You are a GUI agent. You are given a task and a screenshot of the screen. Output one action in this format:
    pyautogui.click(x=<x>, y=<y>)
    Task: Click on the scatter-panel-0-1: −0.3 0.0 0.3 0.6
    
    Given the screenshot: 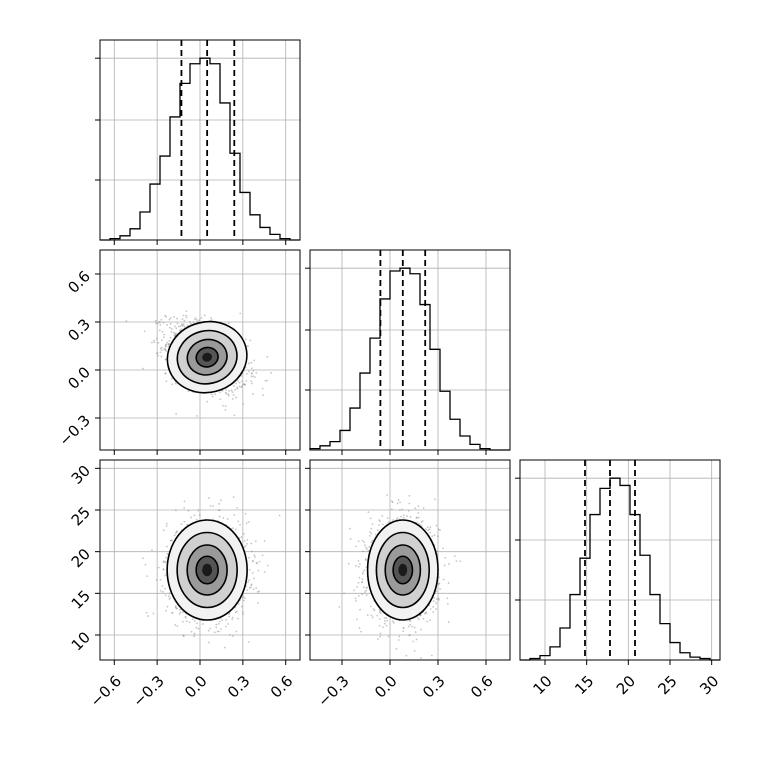 What is the action you would take?
    pyautogui.click(x=178, y=352)
    